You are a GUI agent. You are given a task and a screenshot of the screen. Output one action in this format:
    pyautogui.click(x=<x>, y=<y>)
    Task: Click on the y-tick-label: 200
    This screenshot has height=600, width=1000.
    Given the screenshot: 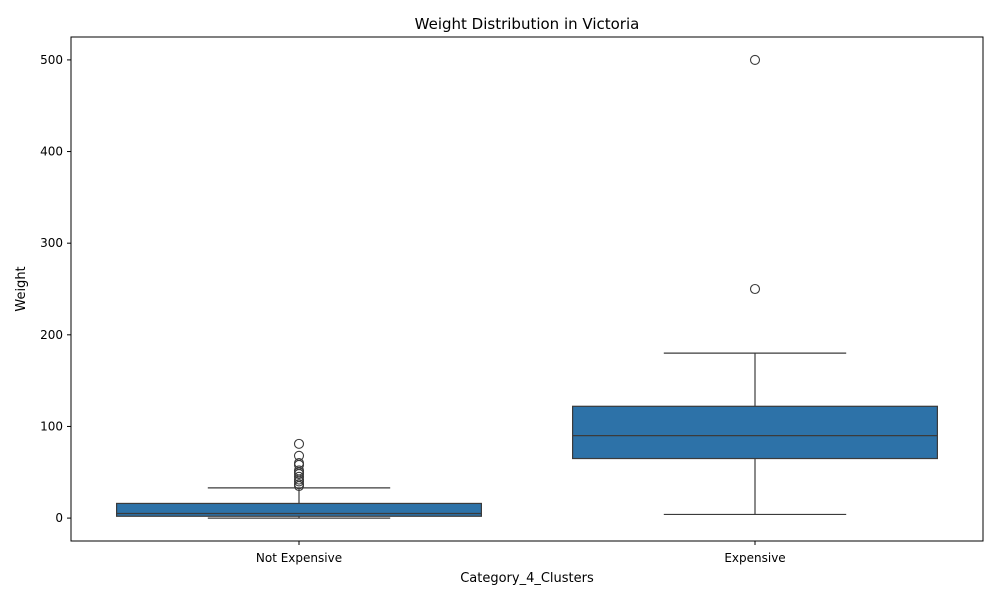 What is the action you would take?
    pyautogui.click(x=51, y=335)
    